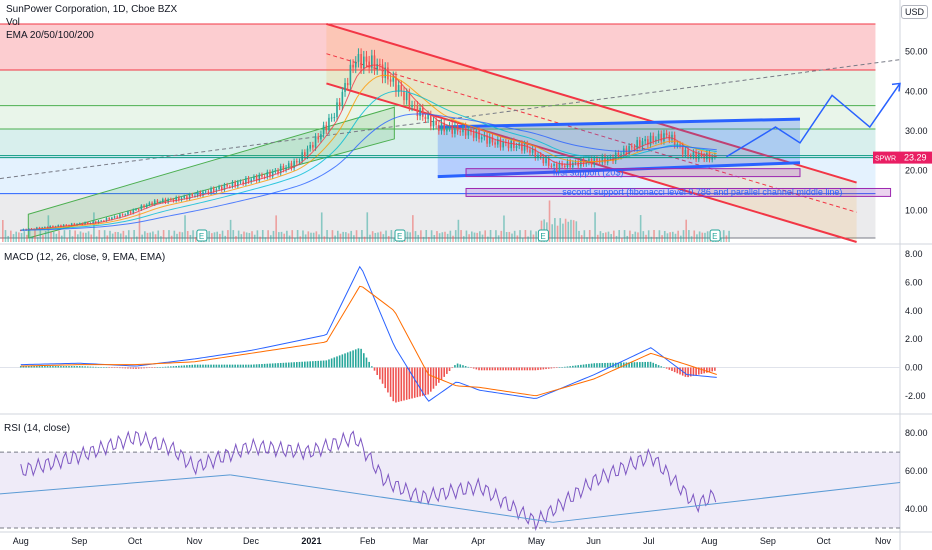  What do you see at coordinates (916, 509) in the screenshot?
I see `rsi-axis-tick: 40.00` at bounding box center [916, 509].